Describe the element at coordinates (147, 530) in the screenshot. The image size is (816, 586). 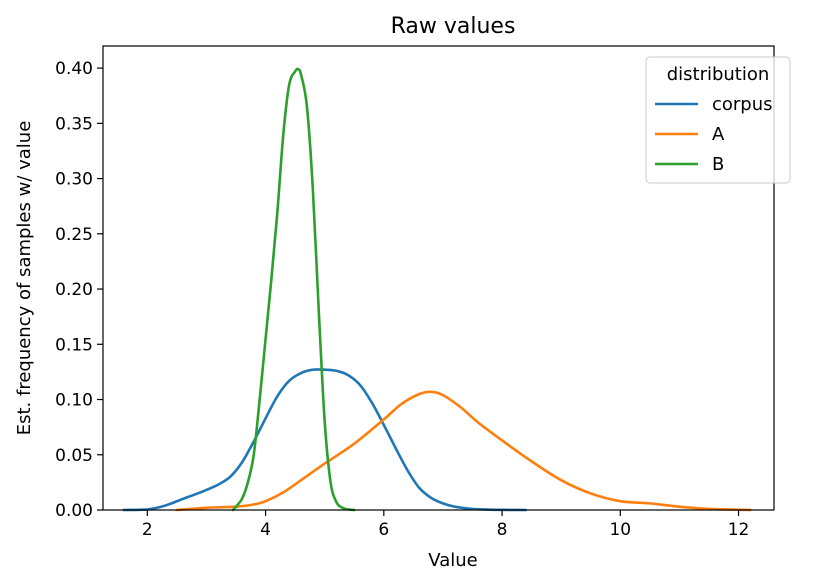
I see `x-tick-label: 2` at that location.